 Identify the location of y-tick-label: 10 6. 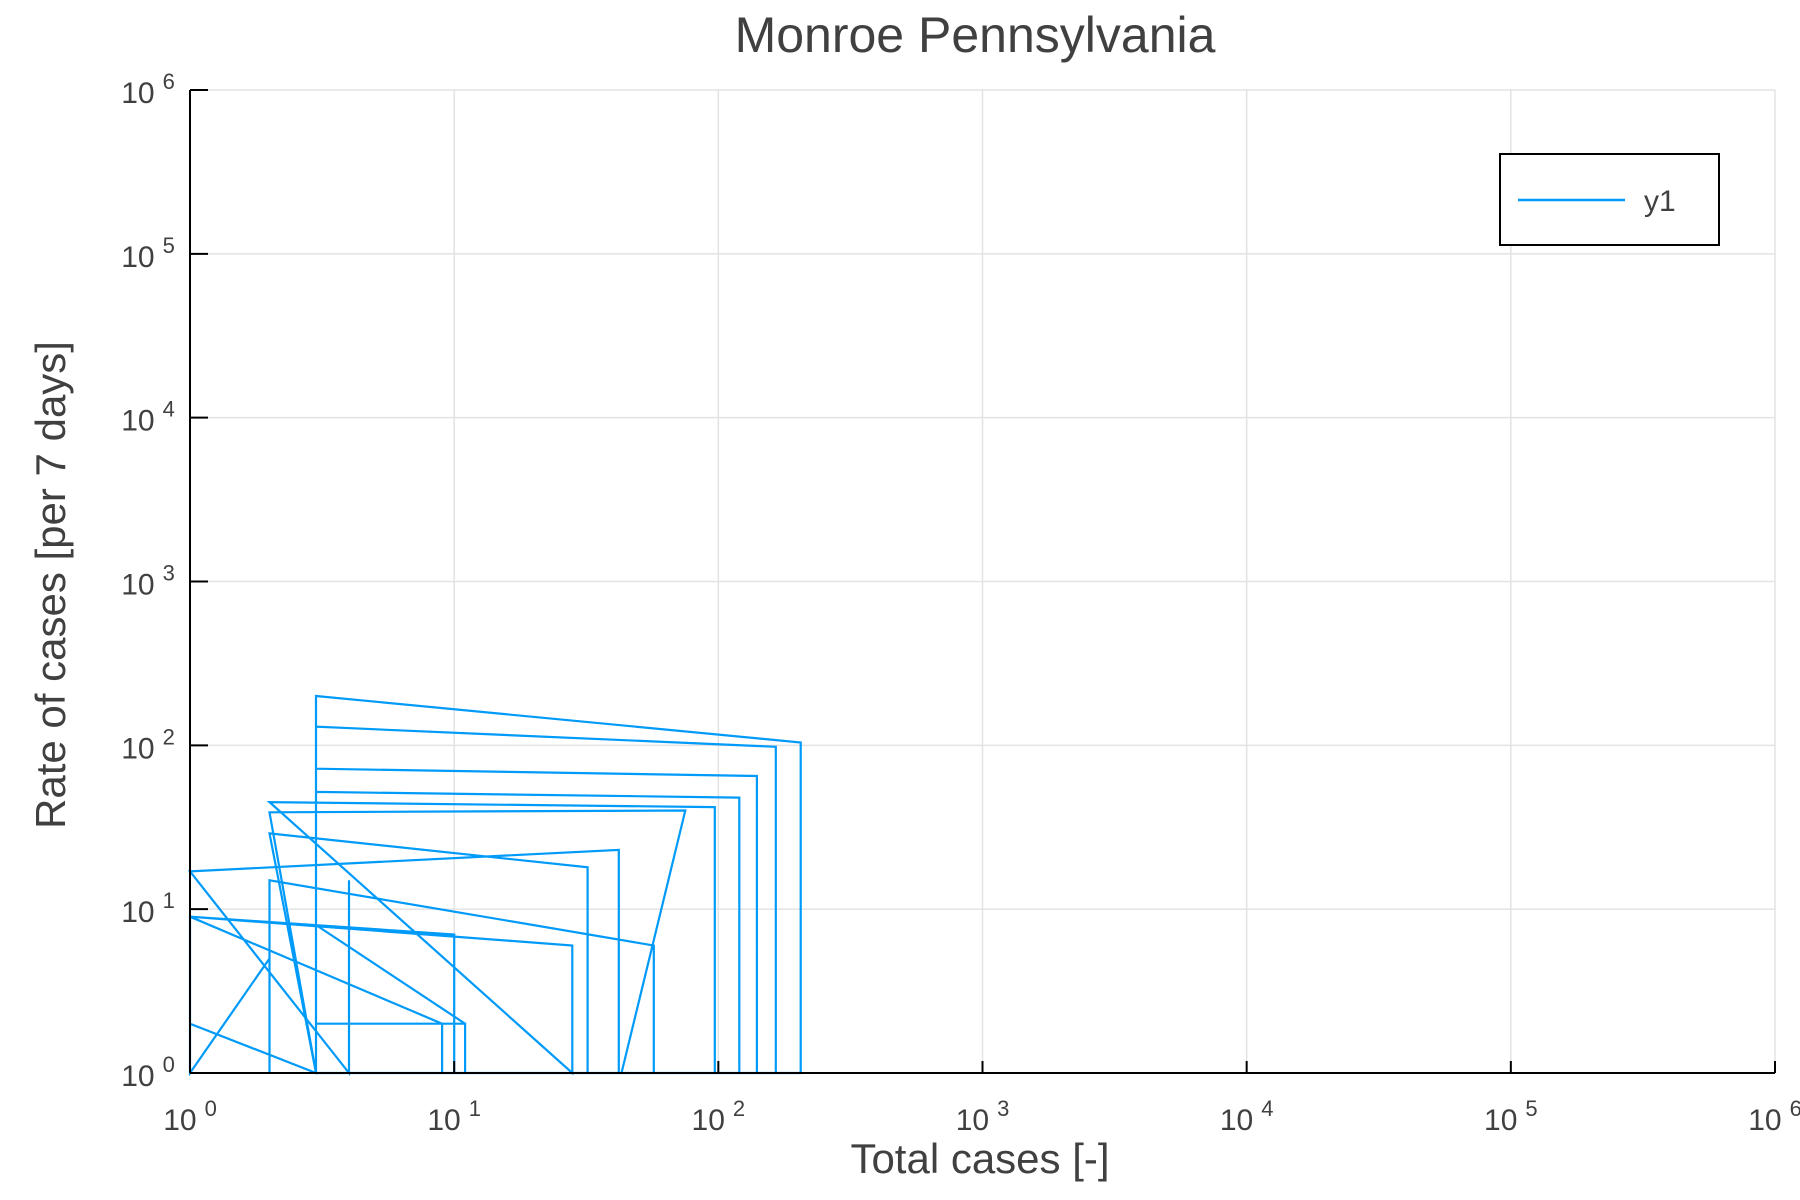
(148, 89).